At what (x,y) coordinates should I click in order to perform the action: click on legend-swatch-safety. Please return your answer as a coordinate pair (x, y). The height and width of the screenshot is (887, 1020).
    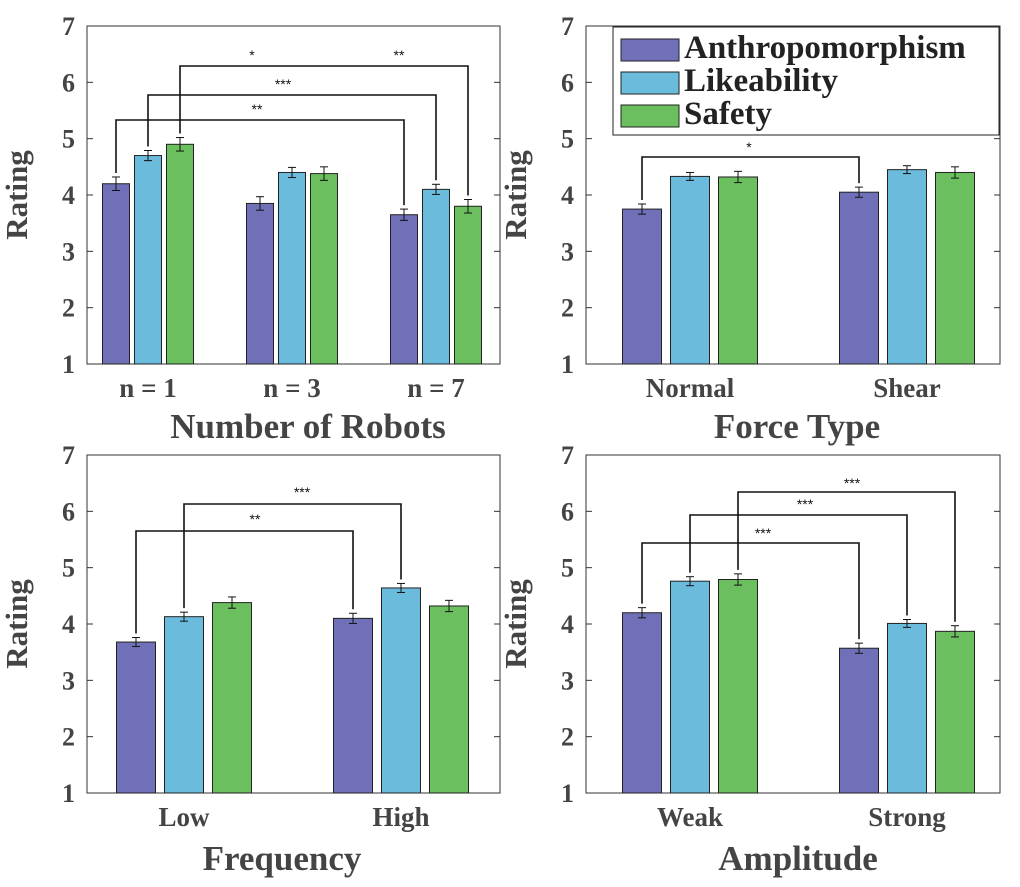
    Looking at the image, I should click on (650, 116).